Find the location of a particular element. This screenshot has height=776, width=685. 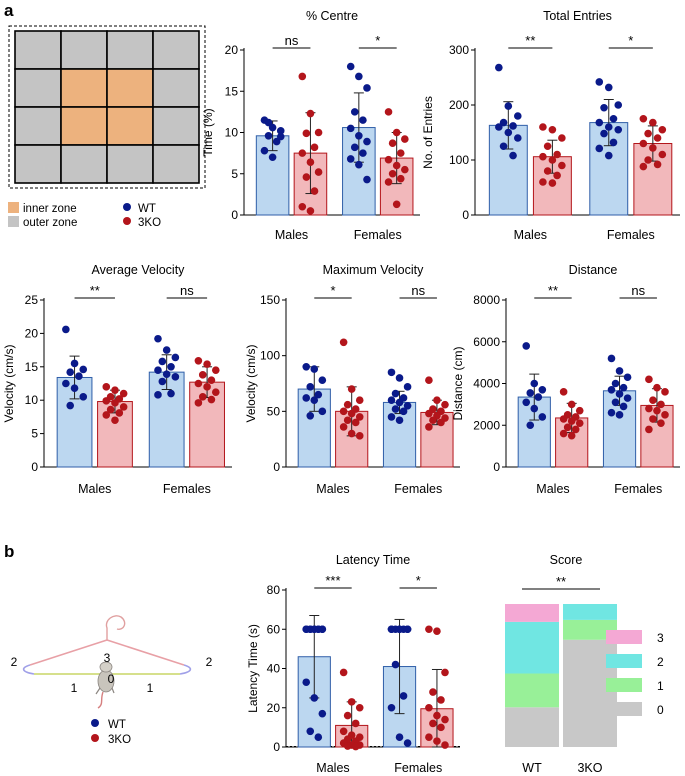

y-tick-label: 0 is located at coordinates (465, 215).